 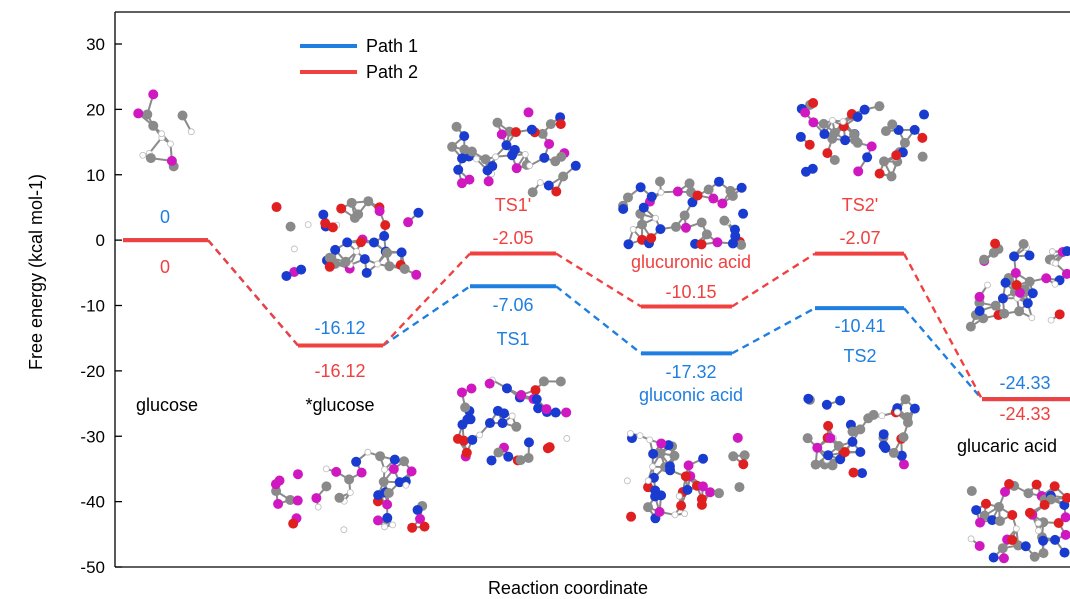 I want to click on label-path1-4: -10.41, so click(x=859, y=326).